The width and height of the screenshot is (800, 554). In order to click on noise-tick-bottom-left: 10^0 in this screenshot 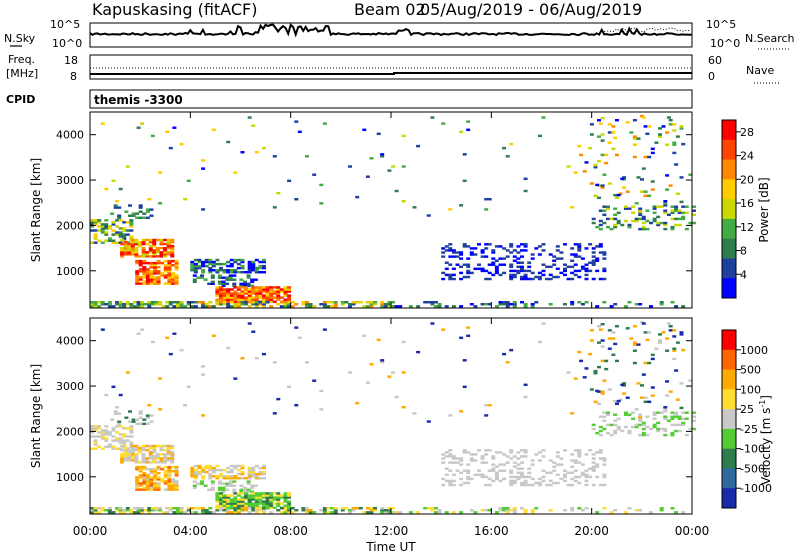, I will do `click(67, 43)`.